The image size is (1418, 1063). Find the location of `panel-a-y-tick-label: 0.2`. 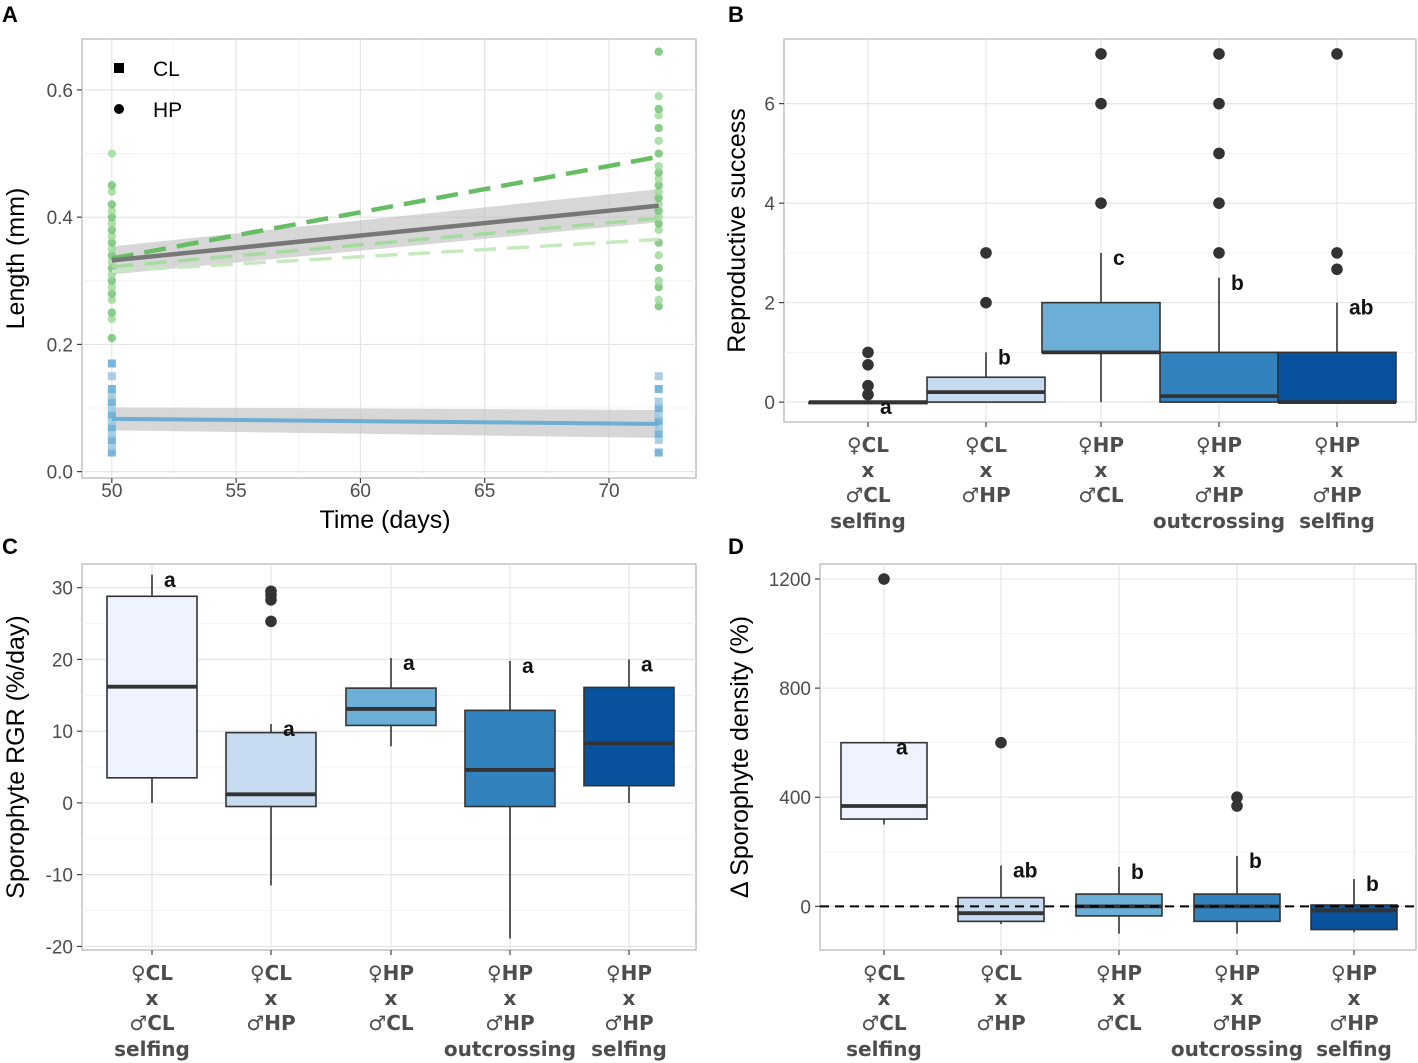

panel-a-y-tick-label: 0.2 is located at coordinates (60, 345).